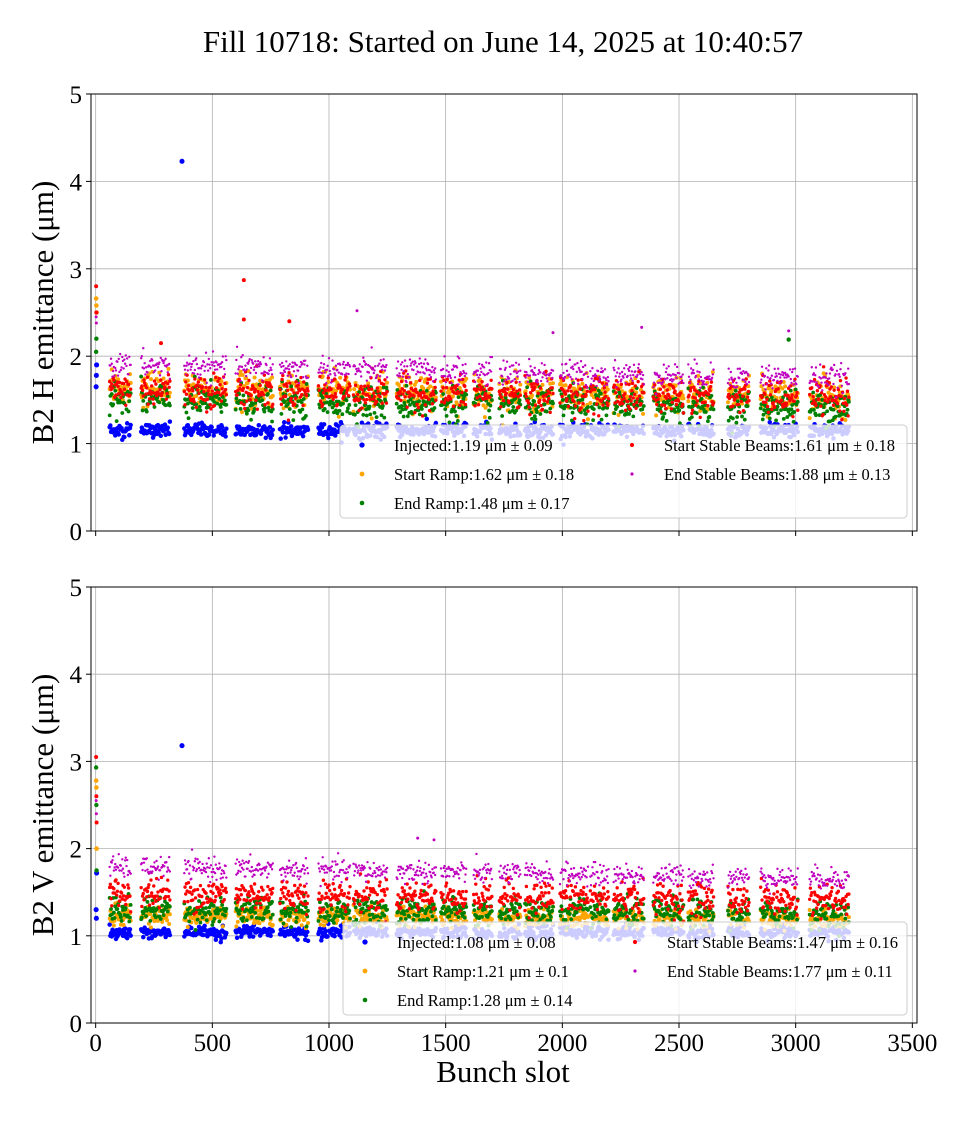  I want to click on y-tick-label: 0, so click(76, 532).